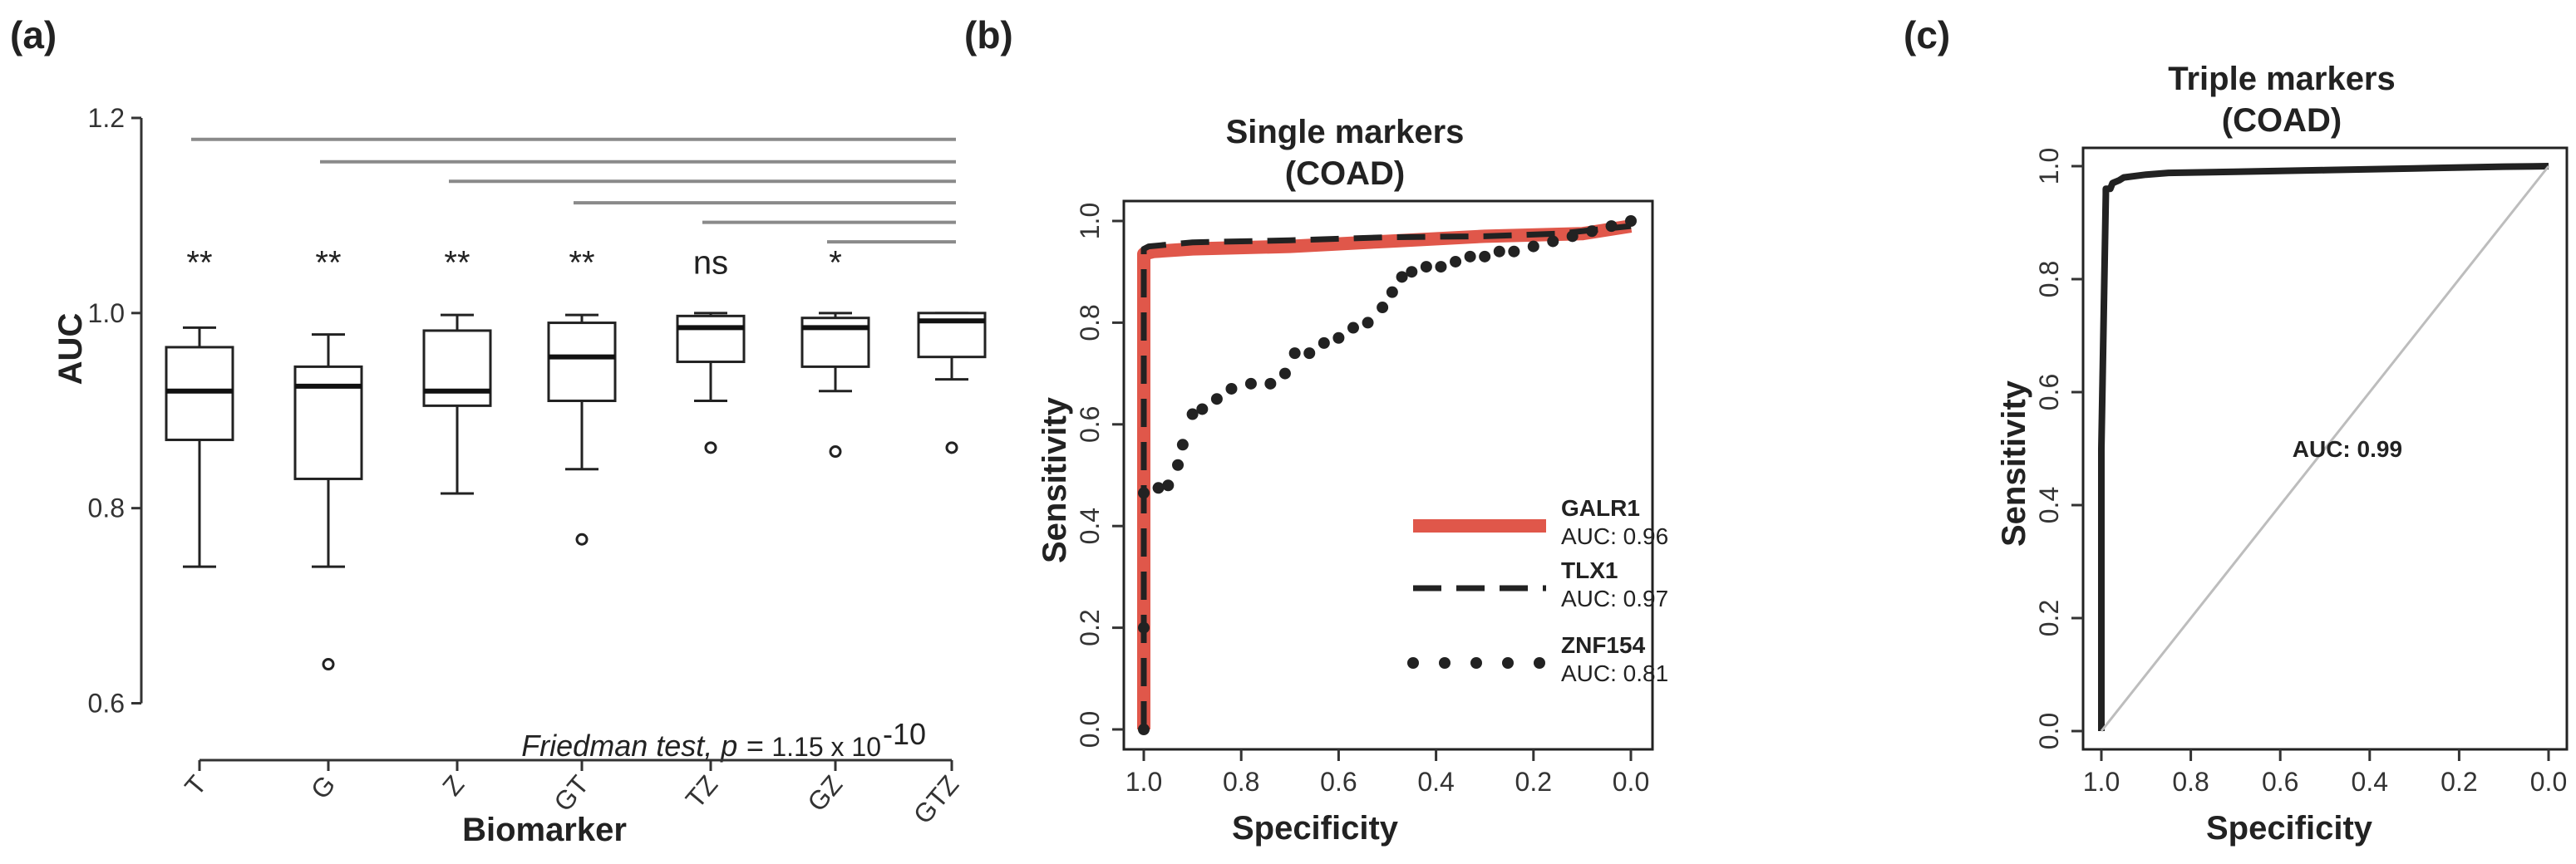 This screenshot has height=864, width=2576. I want to click on panel-a-y-tick-label: 0.6, so click(106, 704).